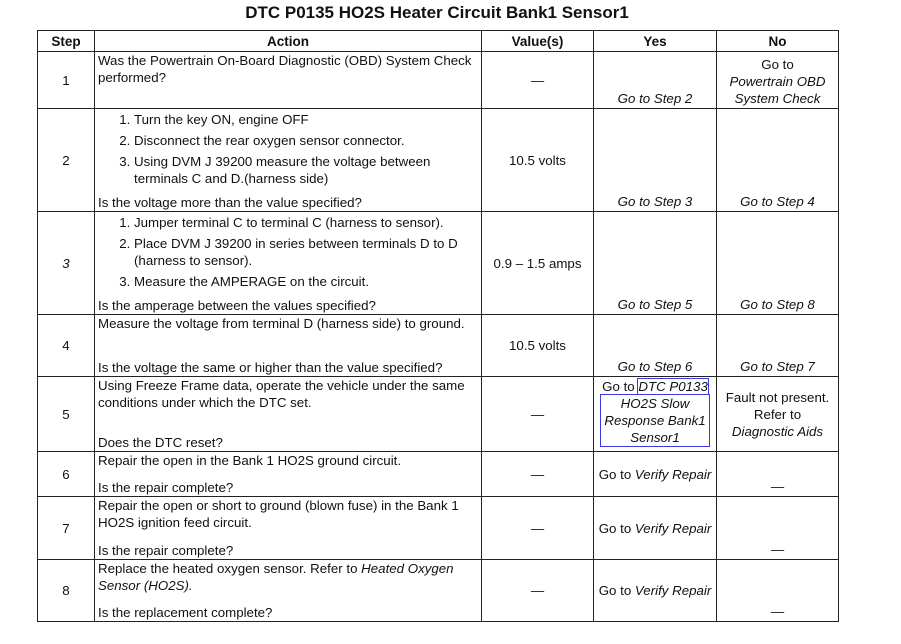 This screenshot has height=644, width=901. I want to click on step-number: 1, so click(66, 80).